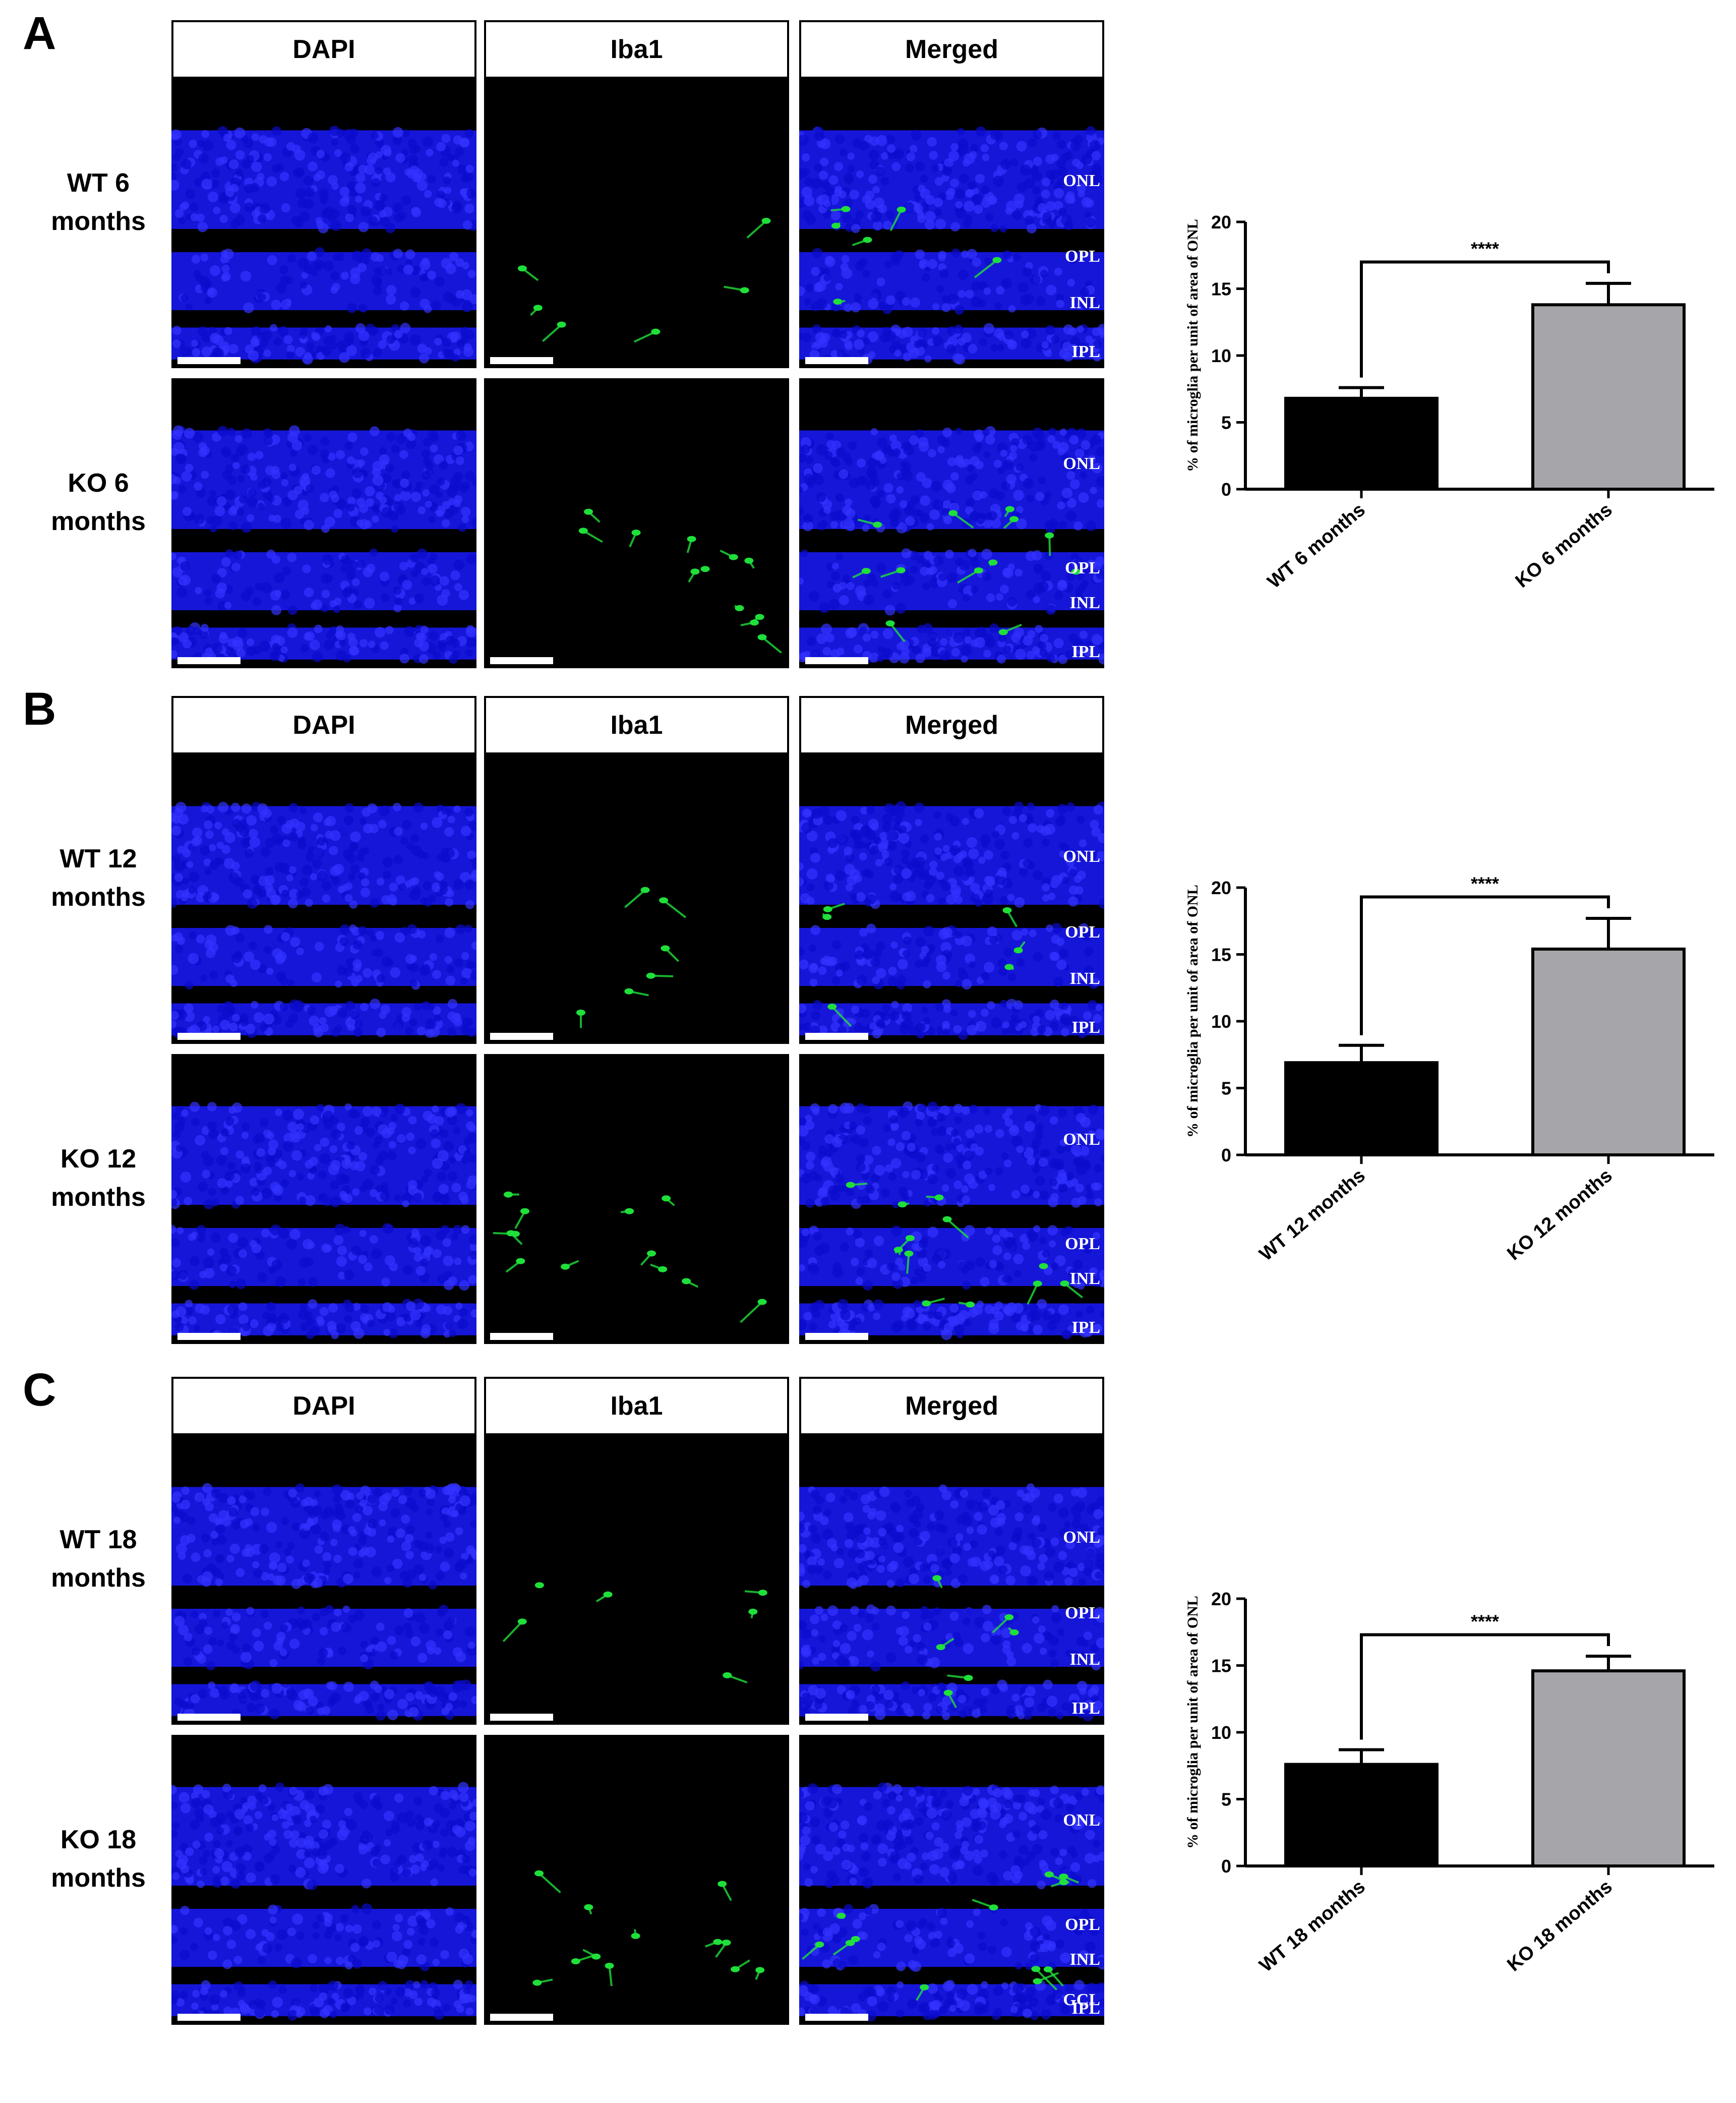 This screenshot has height=2103, width=1736. Describe the element at coordinates (1485, 249) in the screenshot. I see `significance-label: ****` at that location.